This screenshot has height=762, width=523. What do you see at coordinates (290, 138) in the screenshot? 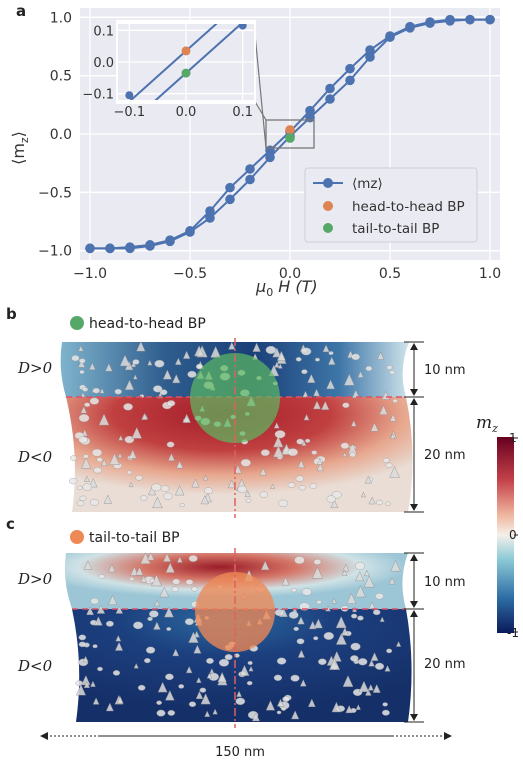
I see `bp-marker` at bounding box center [290, 138].